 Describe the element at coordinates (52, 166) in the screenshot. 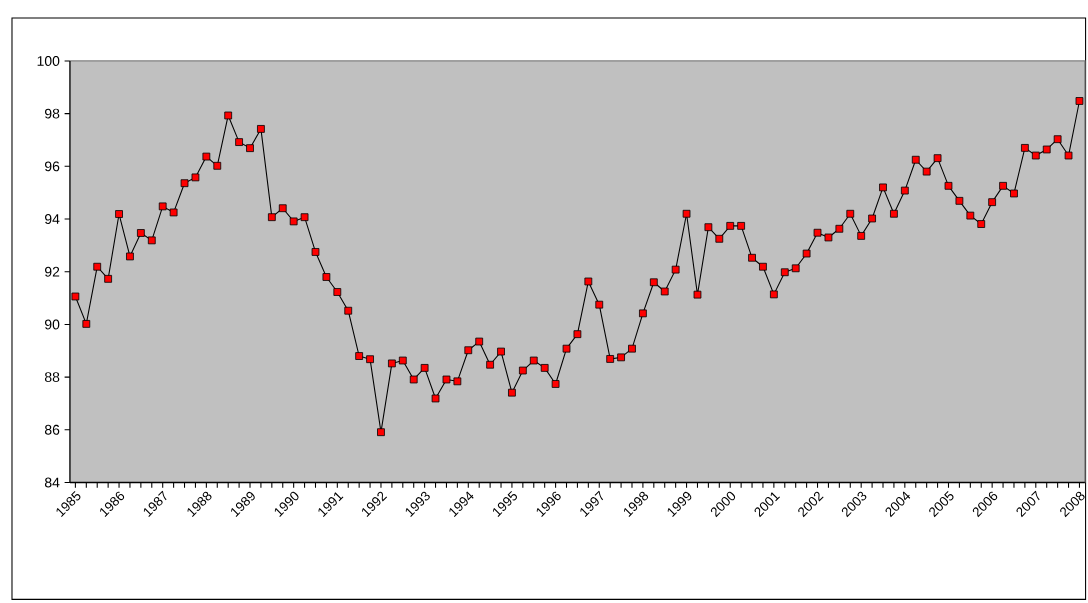

I see `y-tick-label: 96` at that location.